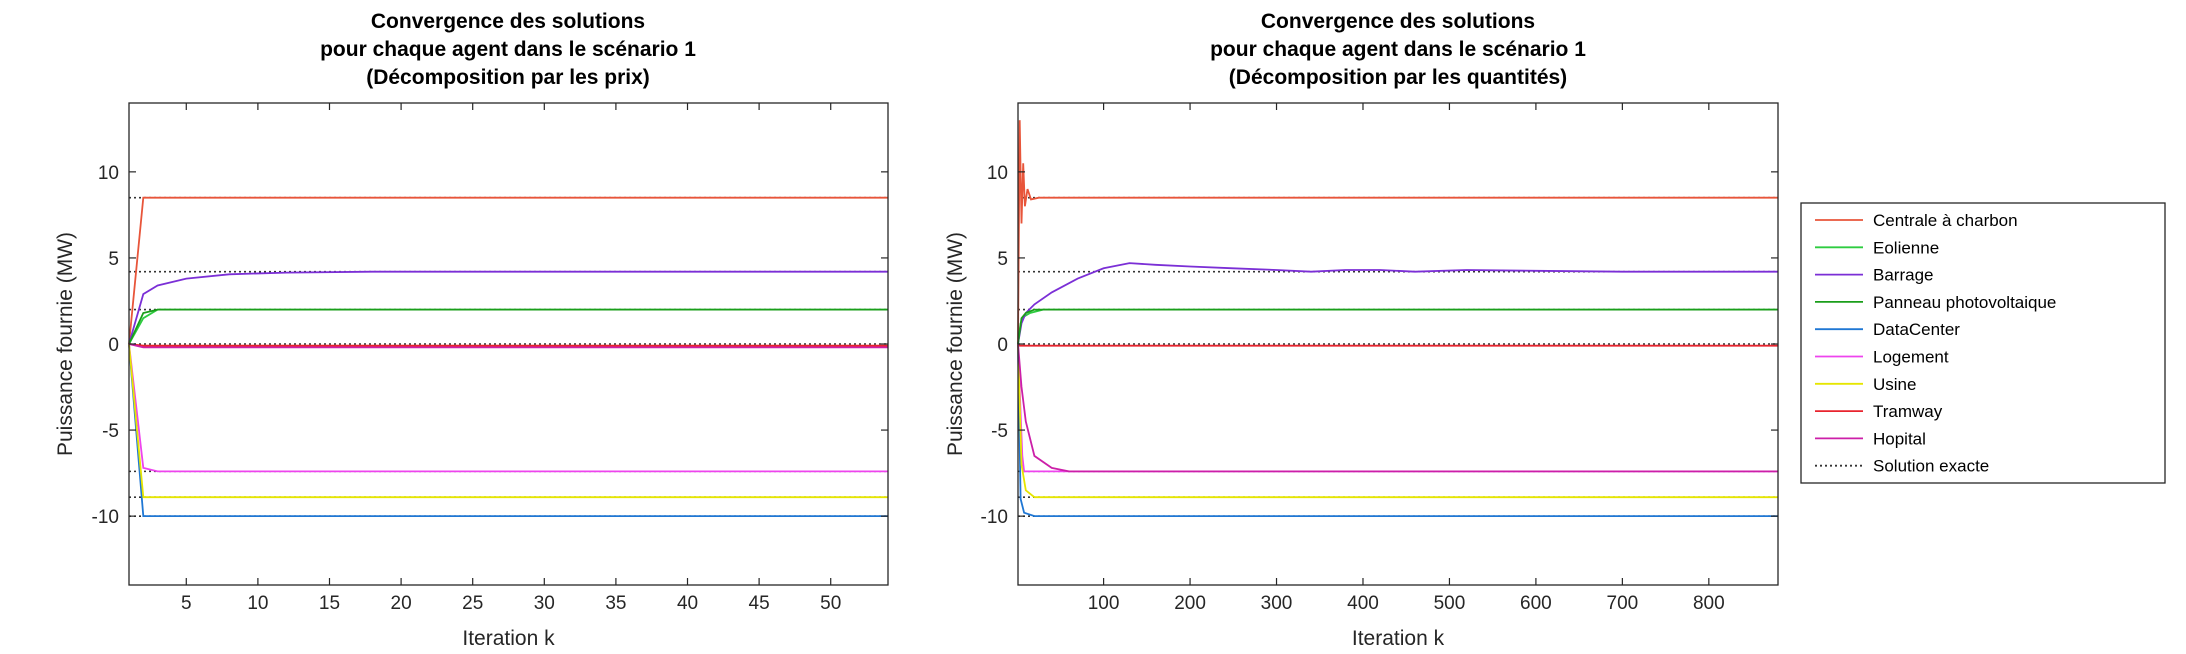 The height and width of the screenshot is (654, 2186). What do you see at coordinates (1709, 603) in the screenshot?
I see `x-tick-label: 800` at bounding box center [1709, 603].